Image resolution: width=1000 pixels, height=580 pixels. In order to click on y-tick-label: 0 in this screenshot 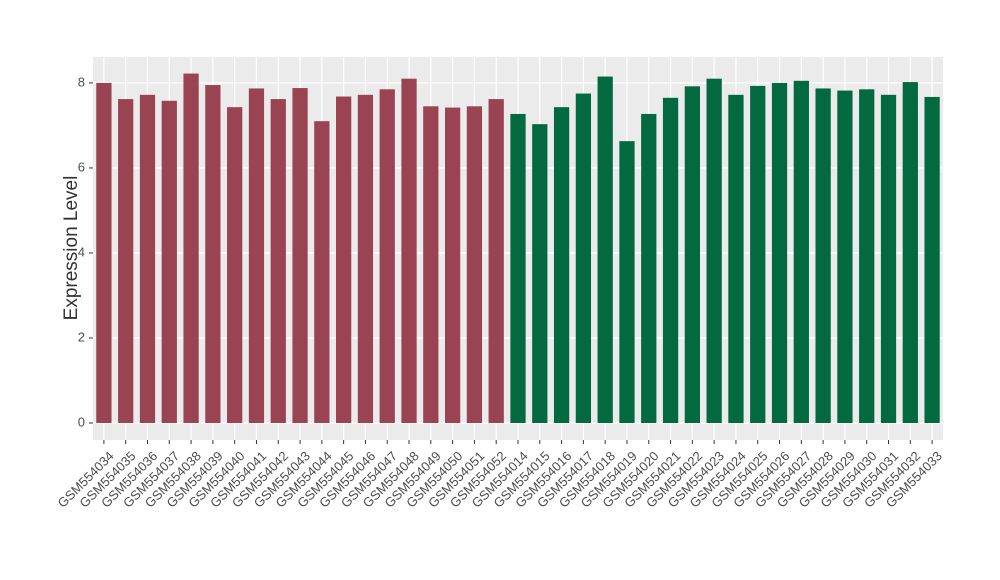, I will do `click(81, 421)`.